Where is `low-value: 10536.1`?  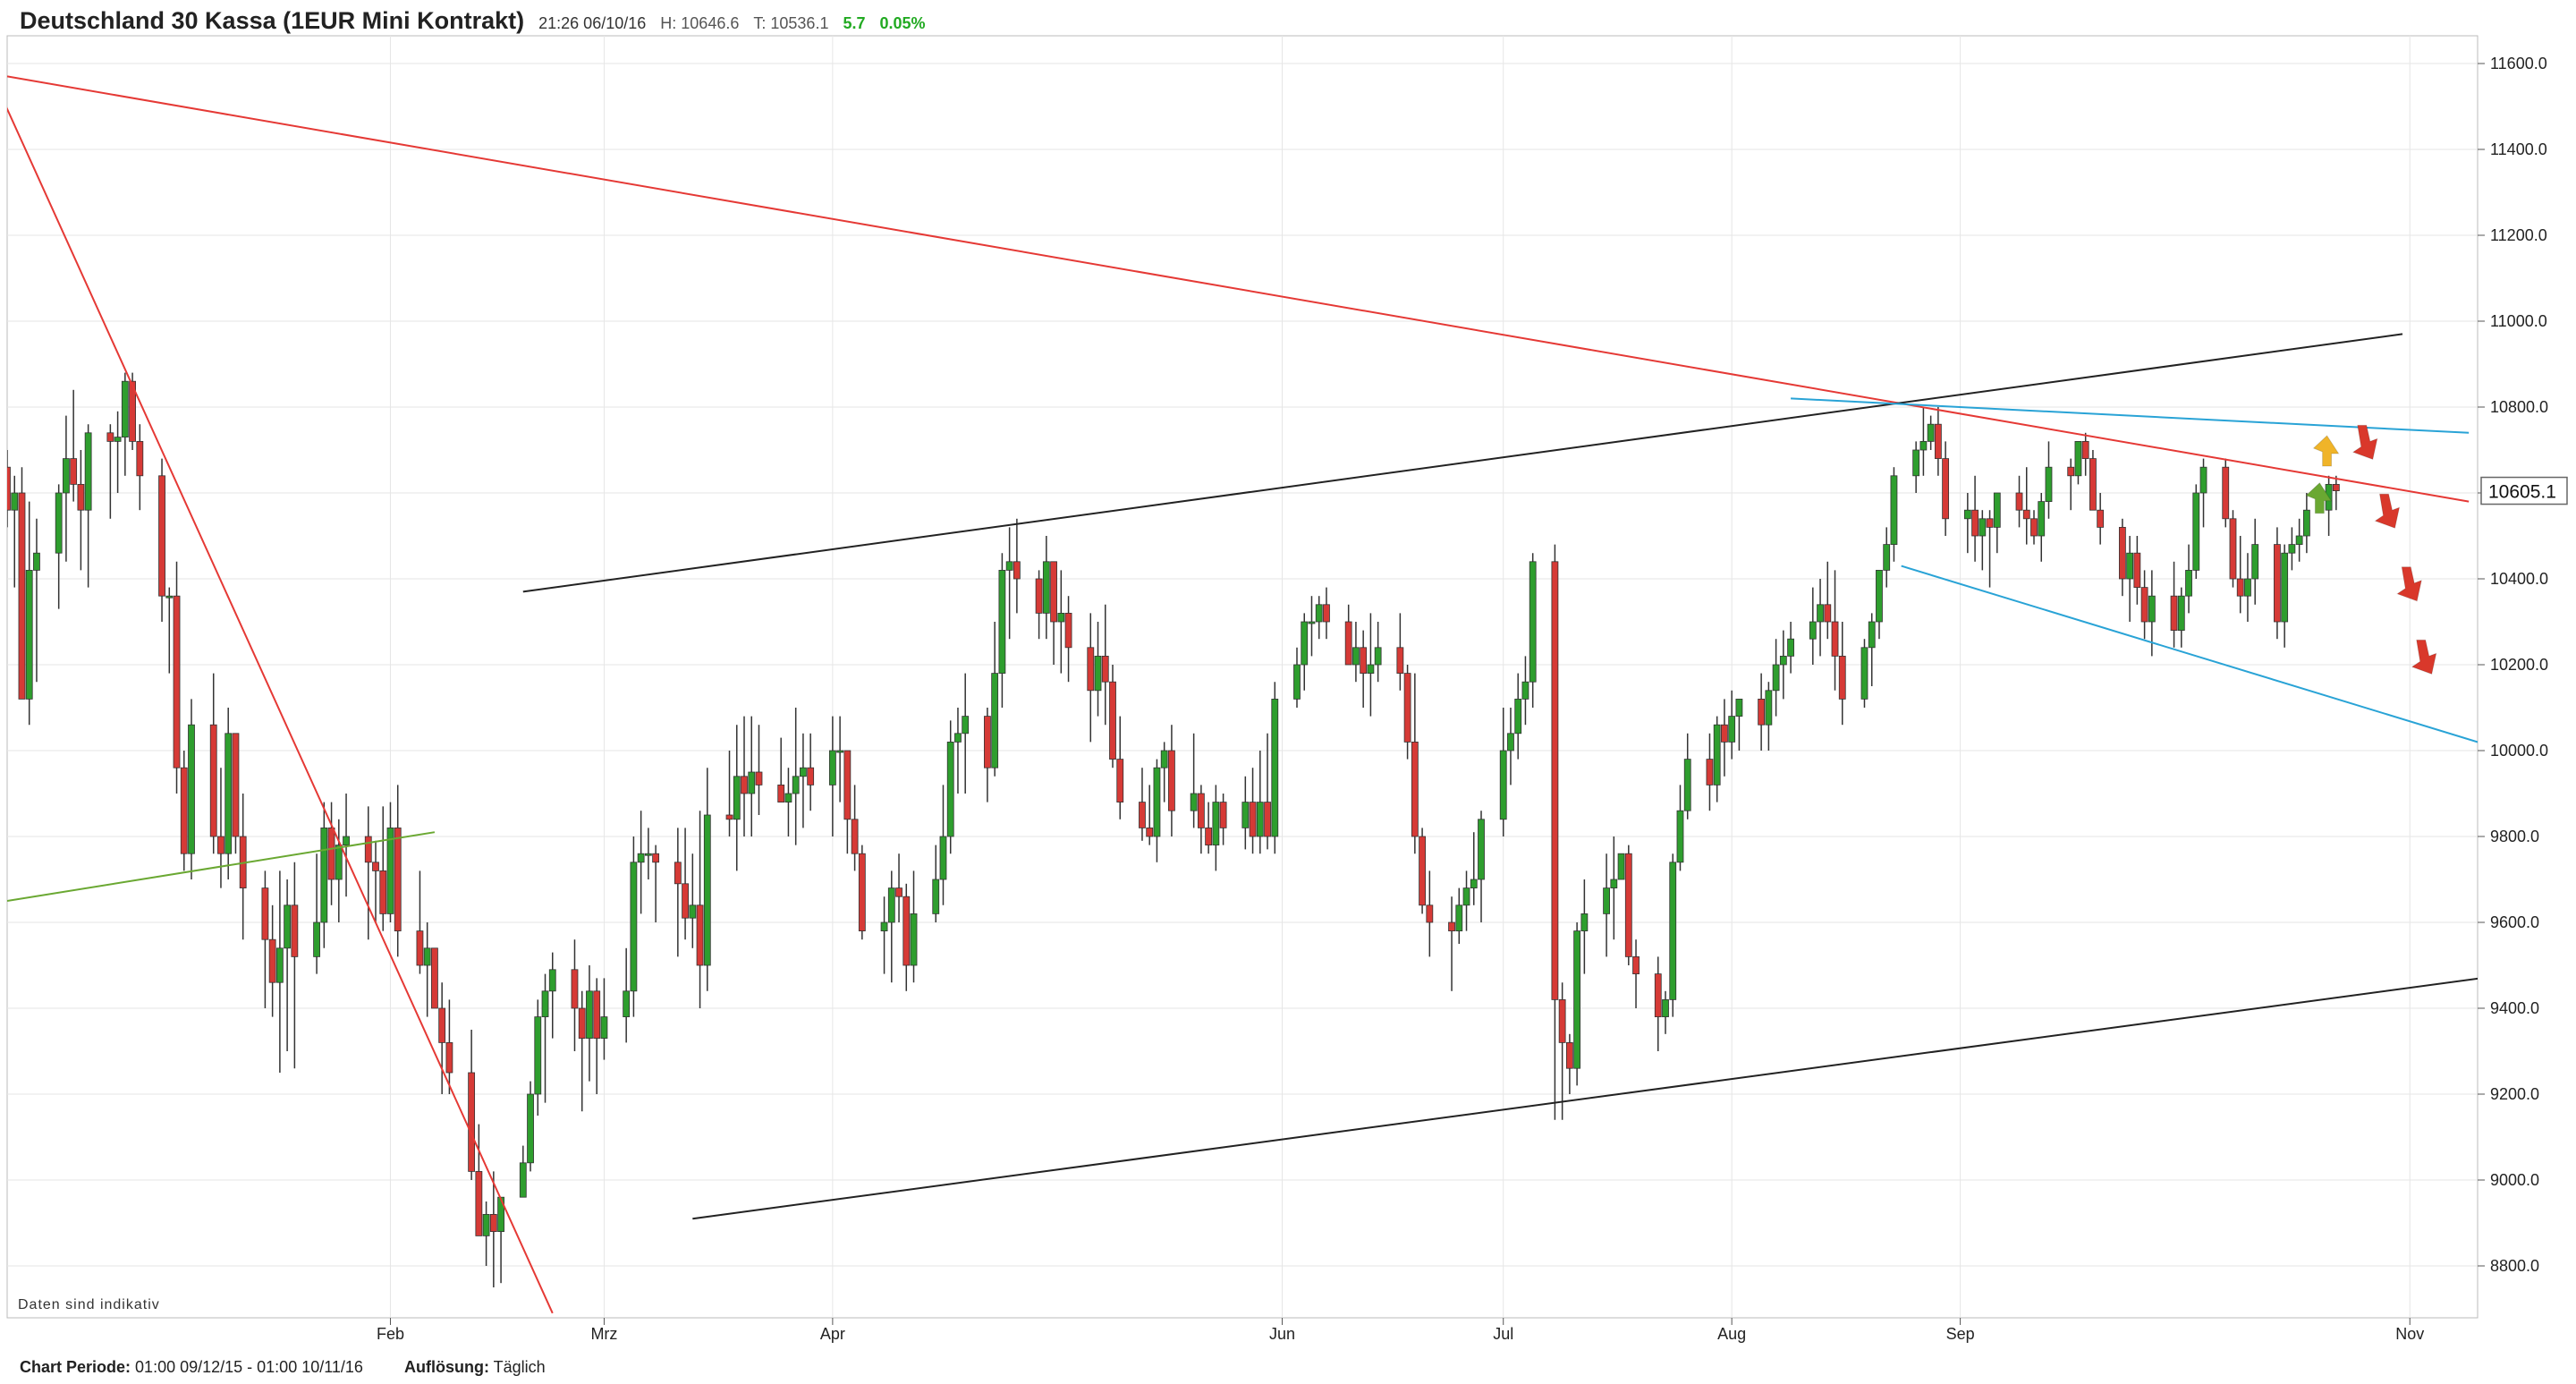
low-value: 10536.1 is located at coordinates (799, 23).